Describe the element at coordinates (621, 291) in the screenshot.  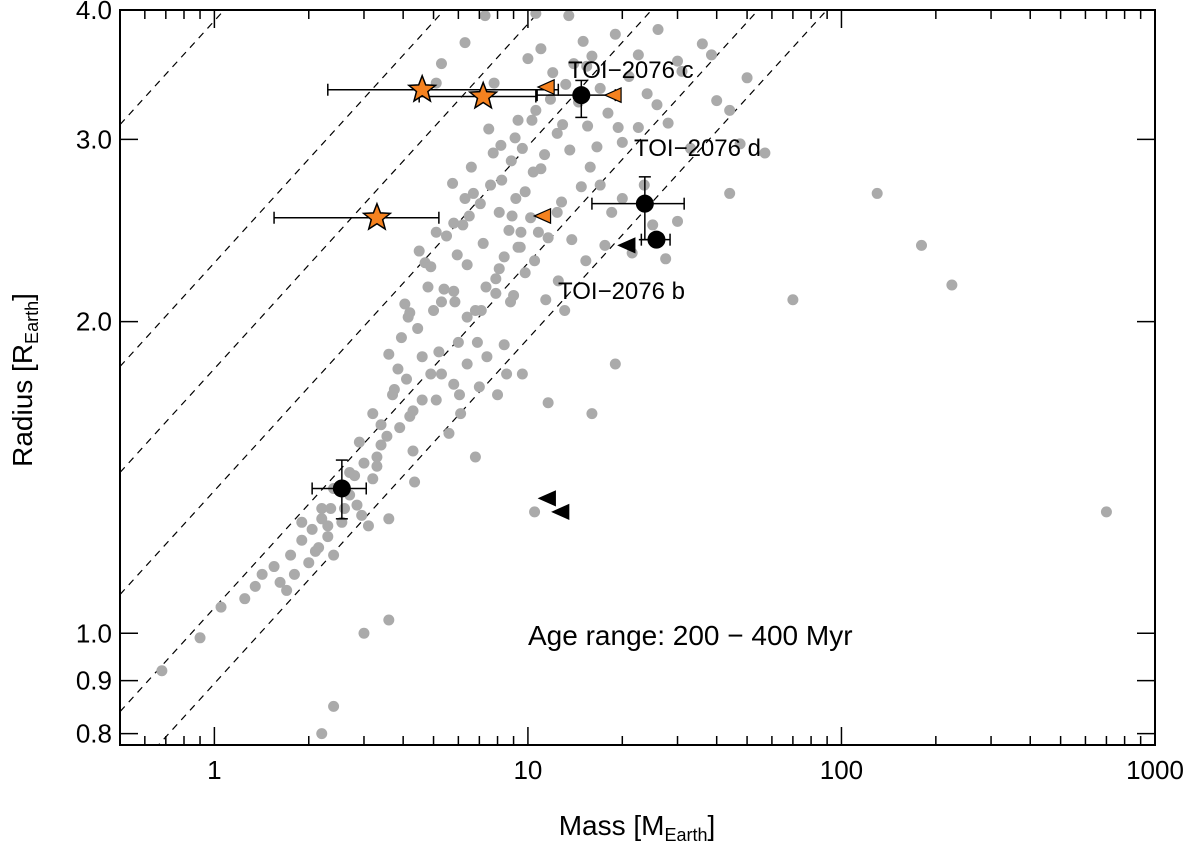
I see `annotation-toi-2076-b: TOI−2076 b` at that location.